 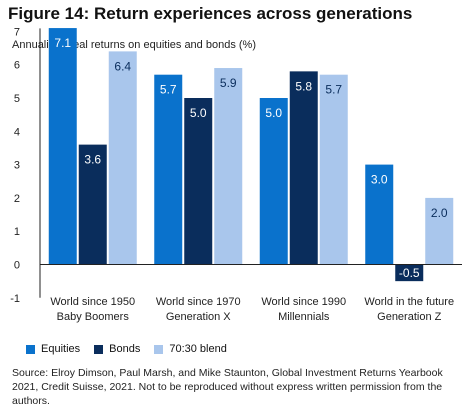 What do you see at coordinates (17, 32) in the screenshot?
I see `y-tick-label: 7` at bounding box center [17, 32].